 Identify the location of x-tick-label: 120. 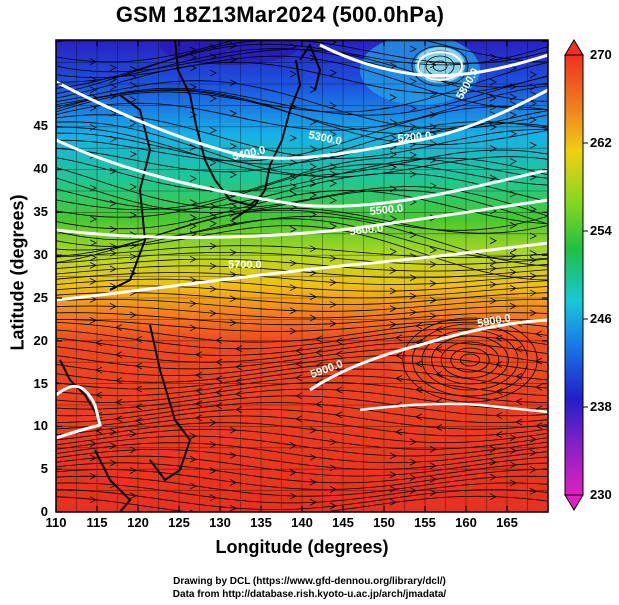
(138, 522).